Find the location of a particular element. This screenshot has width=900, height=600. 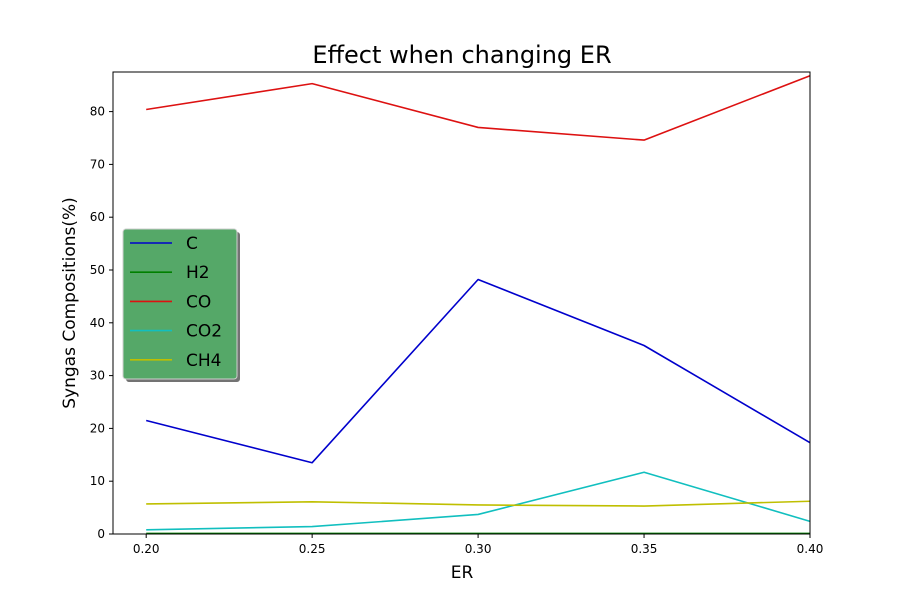

y-axis-label: Syngas Compositions(%) is located at coordinates (70, 303).